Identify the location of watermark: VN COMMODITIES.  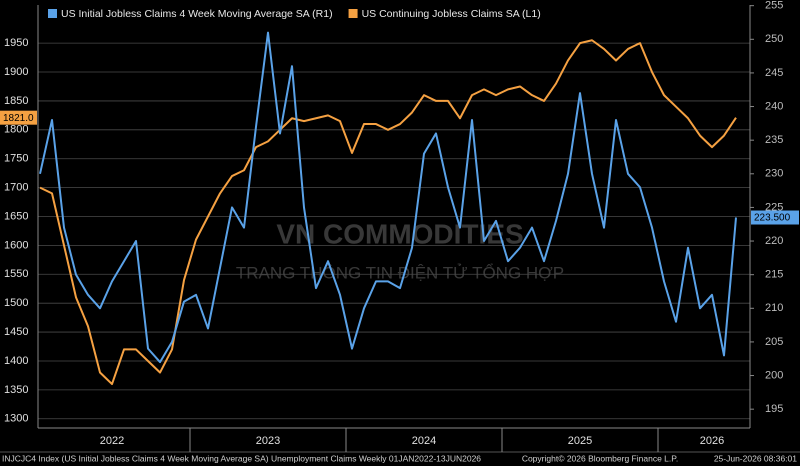
(399, 233).